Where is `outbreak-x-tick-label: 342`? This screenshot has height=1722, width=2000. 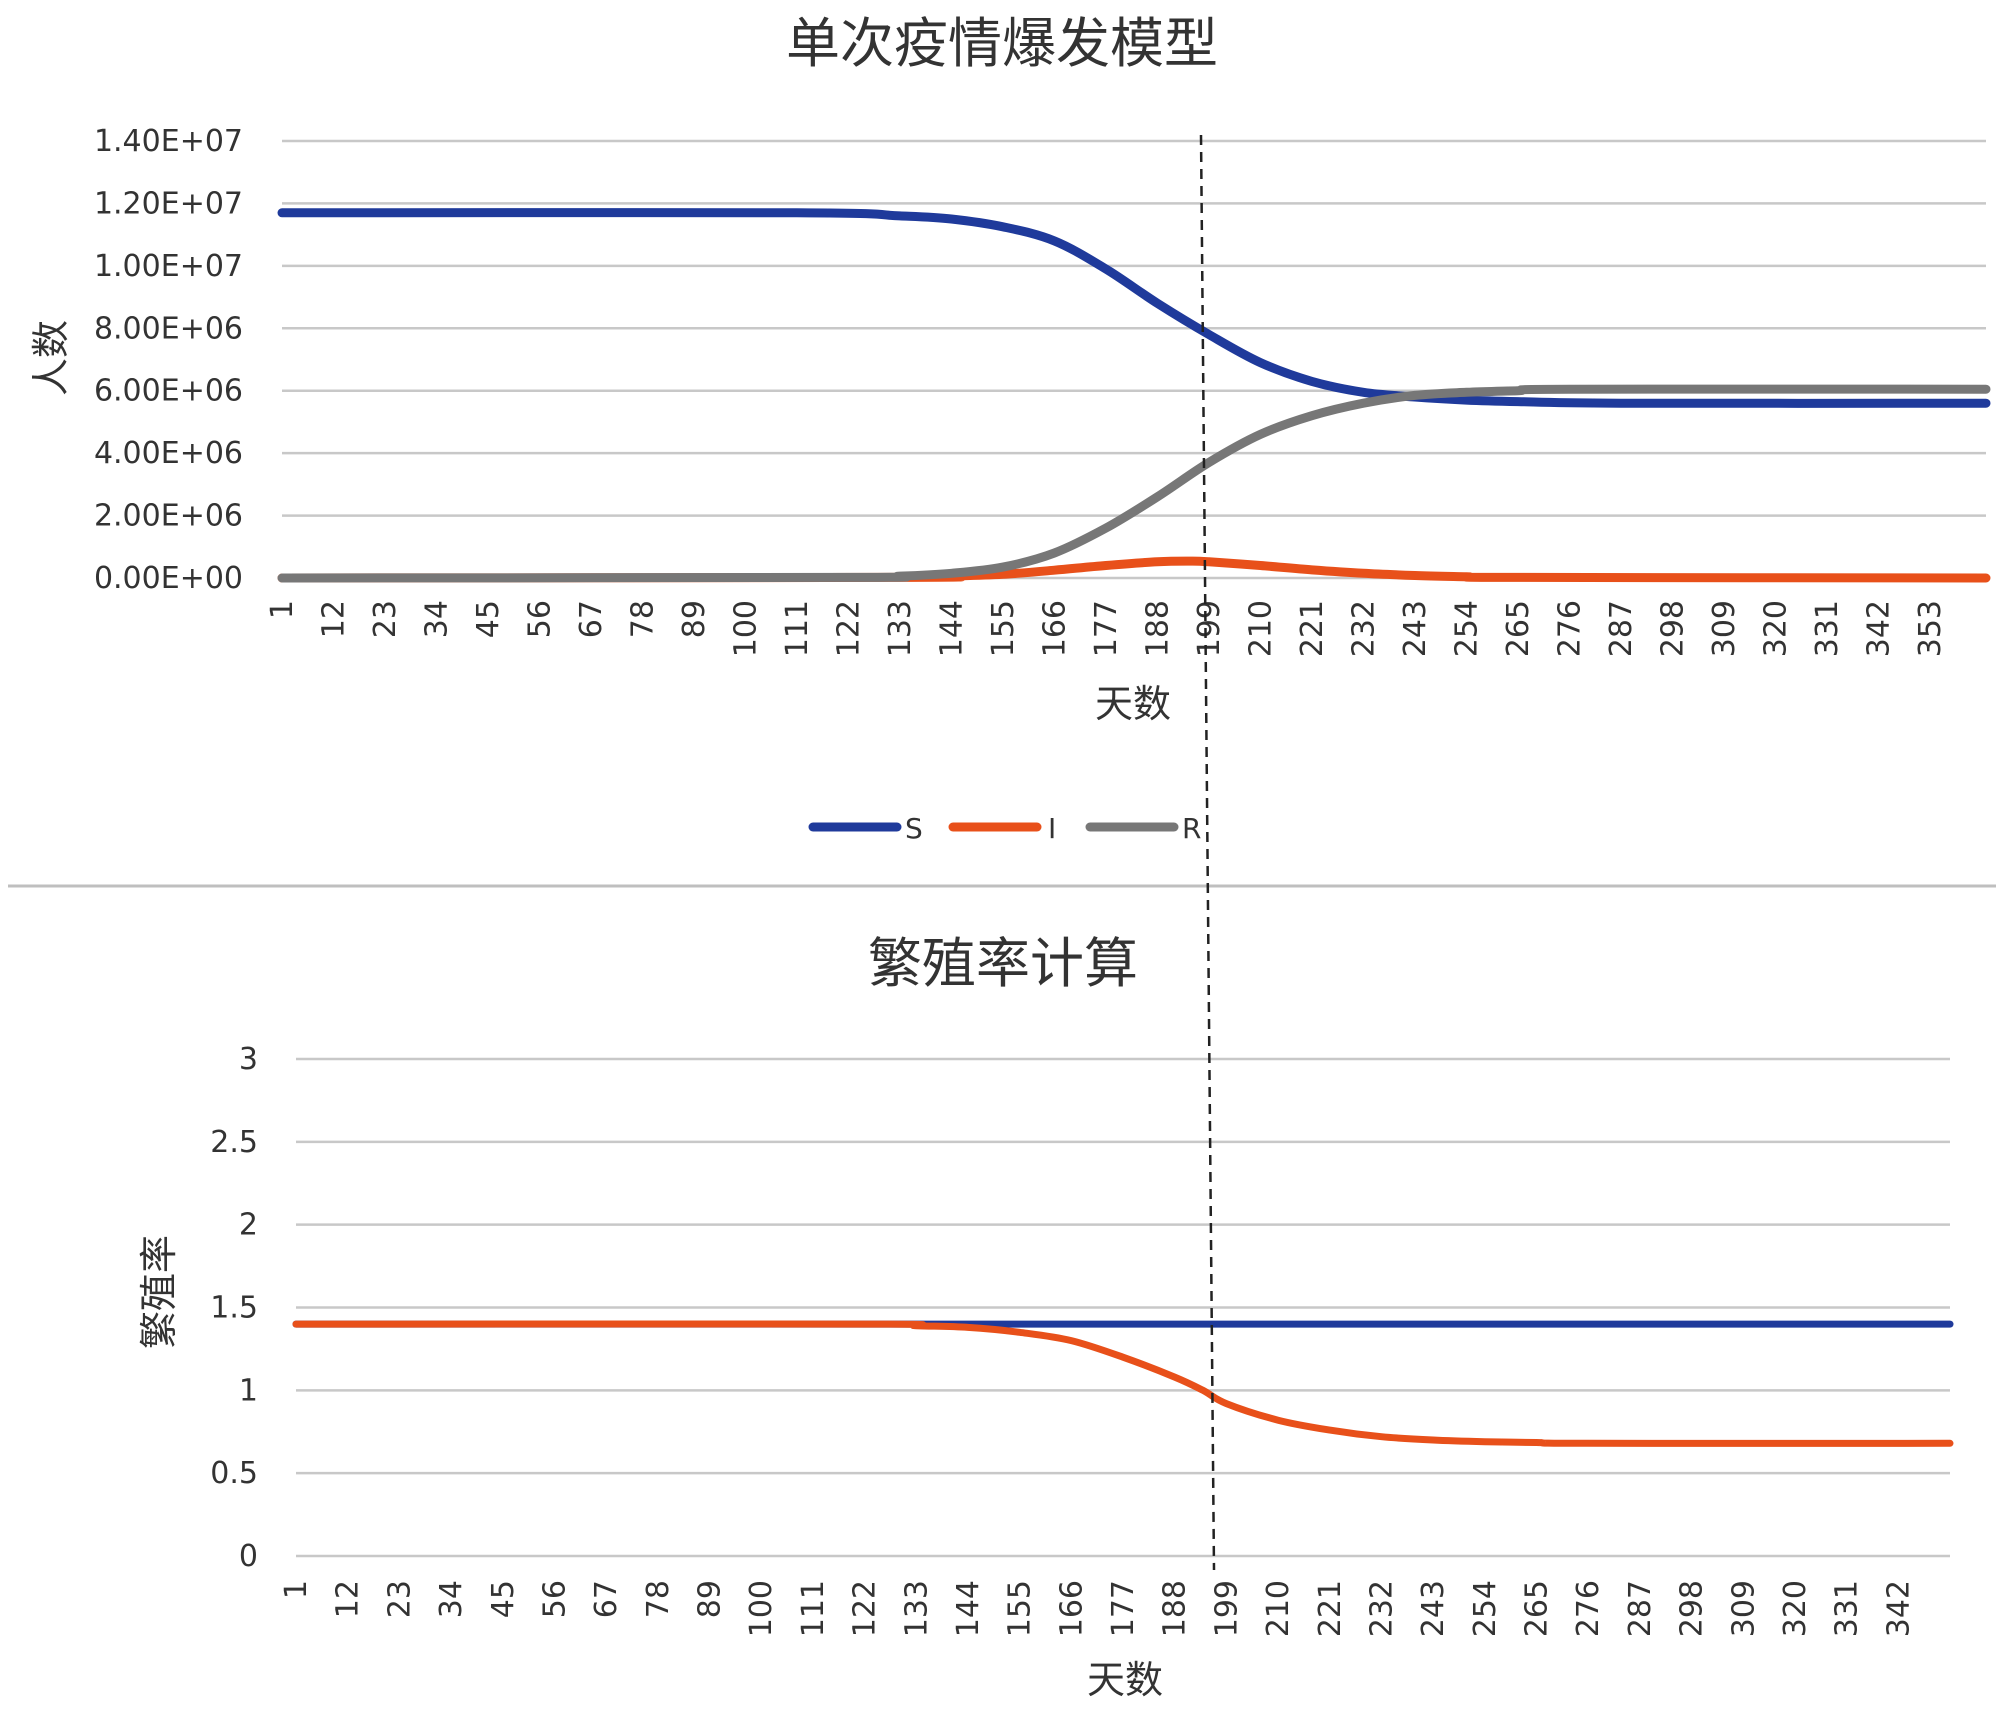 outbreak-x-tick-label: 342 is located at coordinates (1878, 628).